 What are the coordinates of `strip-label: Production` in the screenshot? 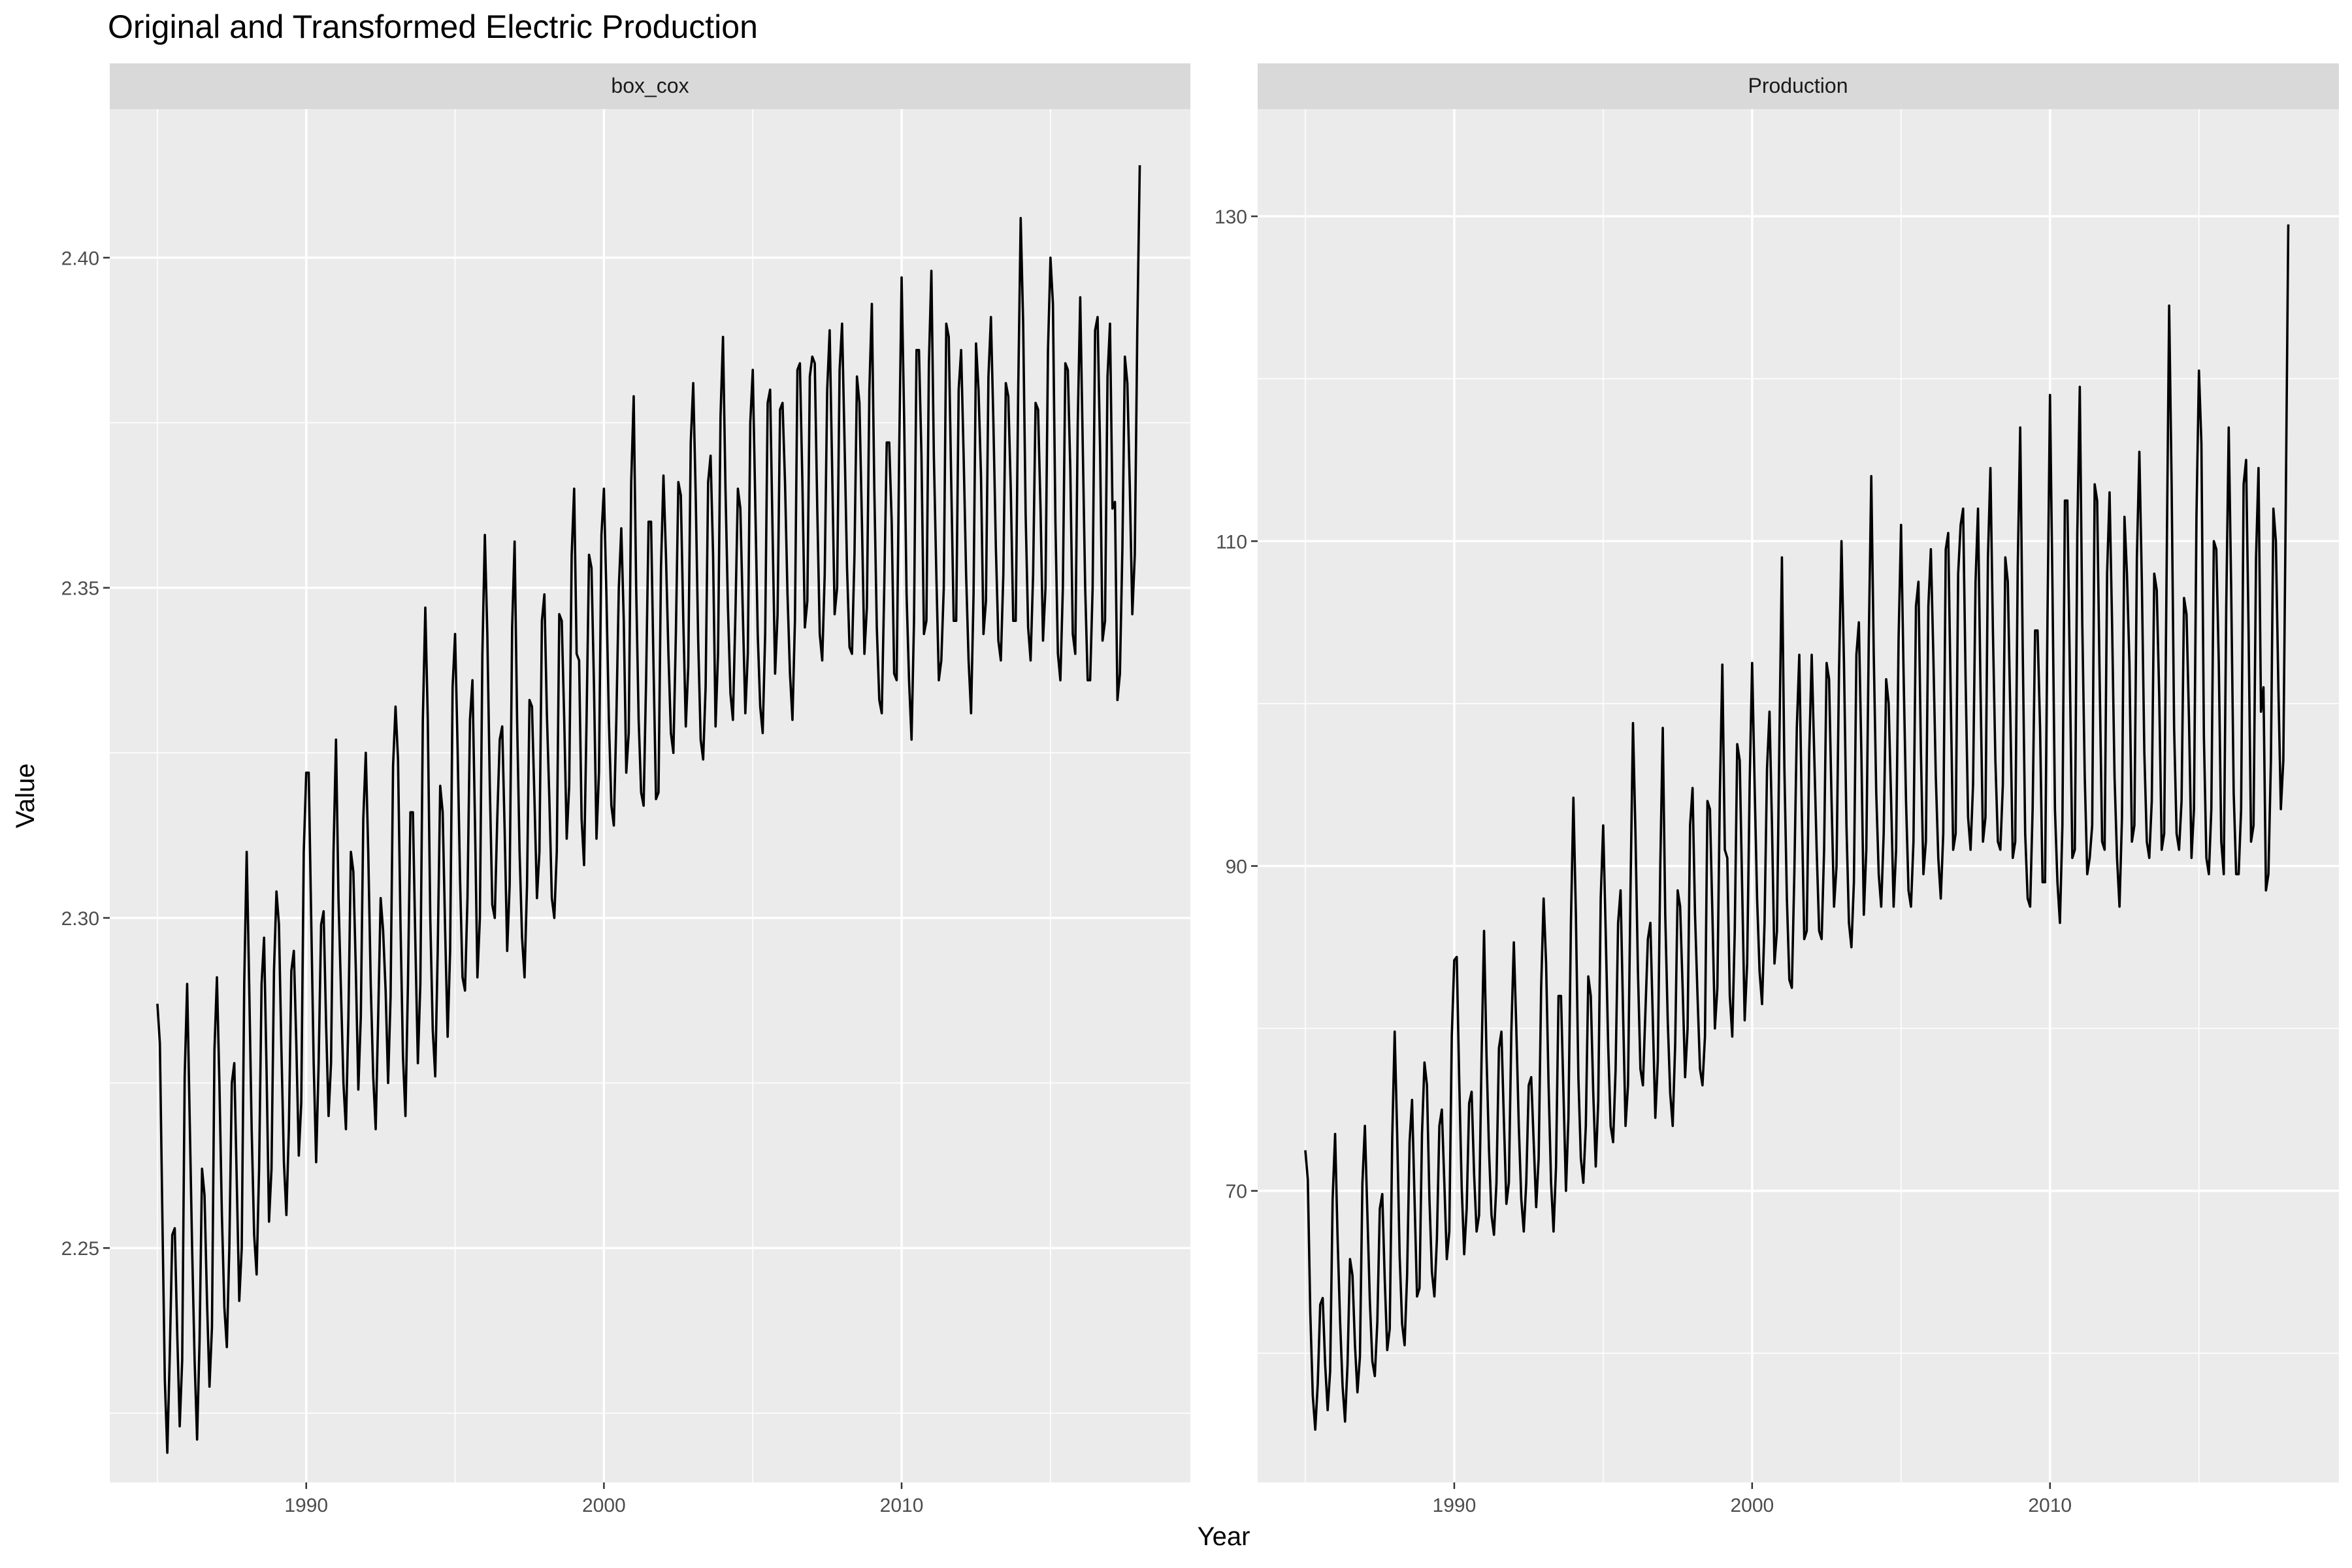 It's located at (1798, 85).